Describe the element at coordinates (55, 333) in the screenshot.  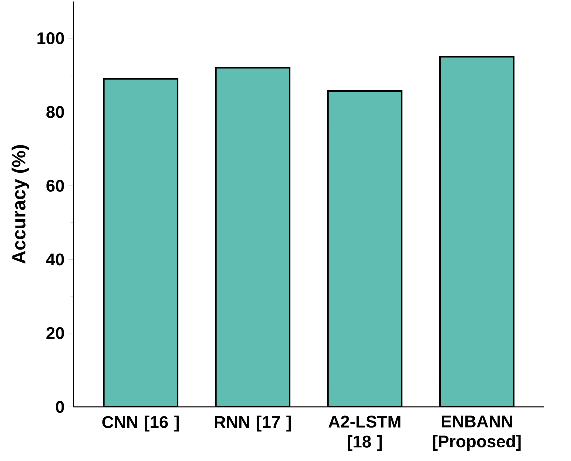
I see `y-tick-label: 20` at that location.